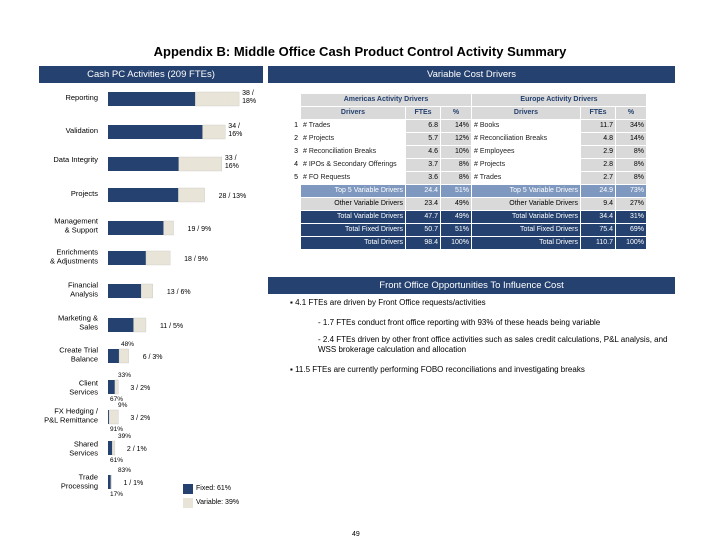  What do you see at coordinates (78, 350) in the screenshot?
I see `category-label-line: Create Trial` at bounding box center [78, 350].